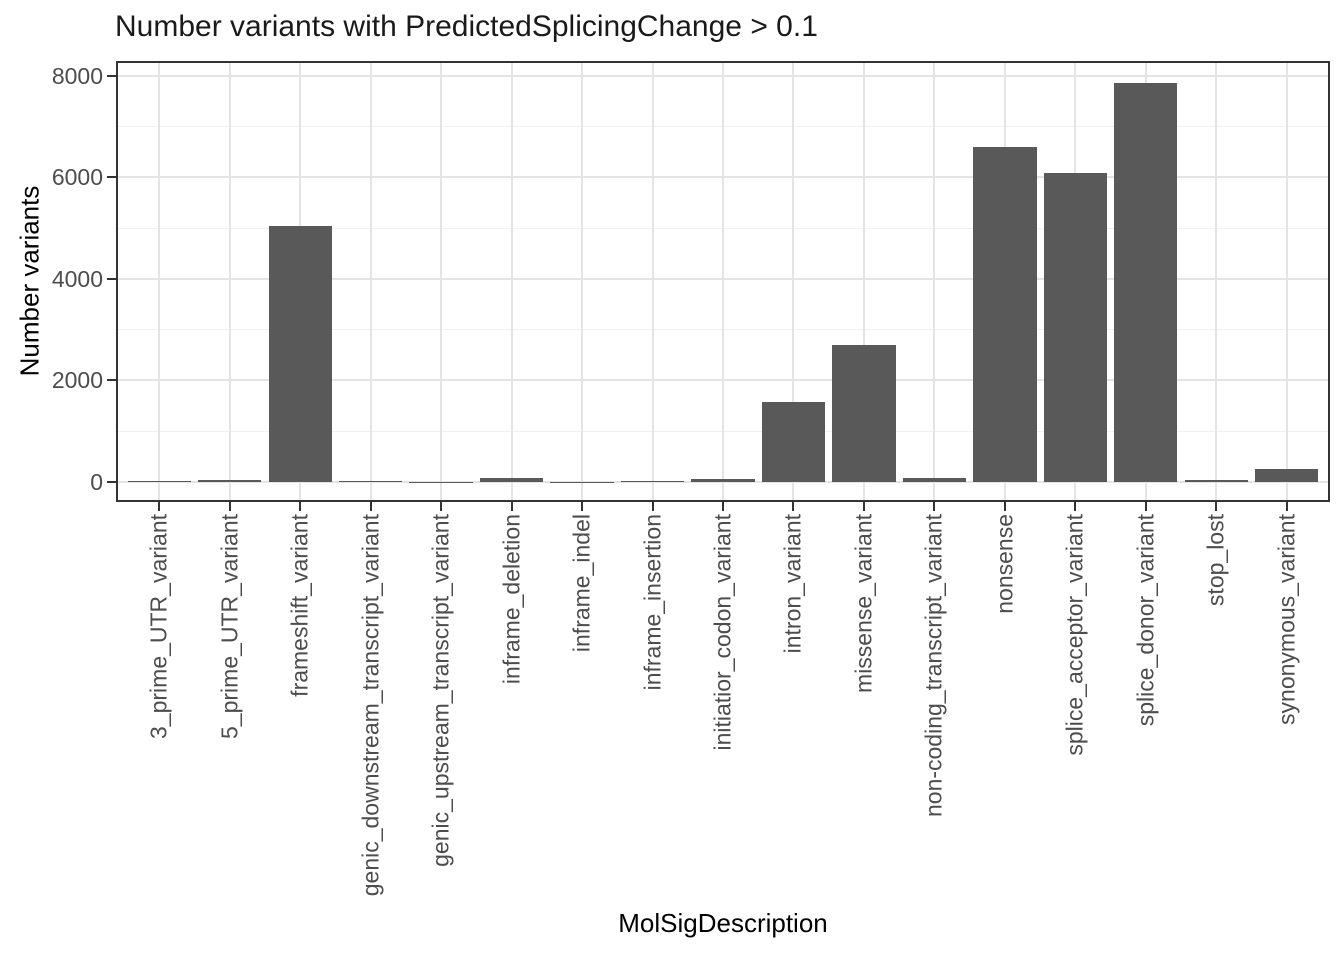 This screenshot has height=960, width=1344. I want to click on x-tick-mark-3_prime_UTR_variant, so click(159, 506).